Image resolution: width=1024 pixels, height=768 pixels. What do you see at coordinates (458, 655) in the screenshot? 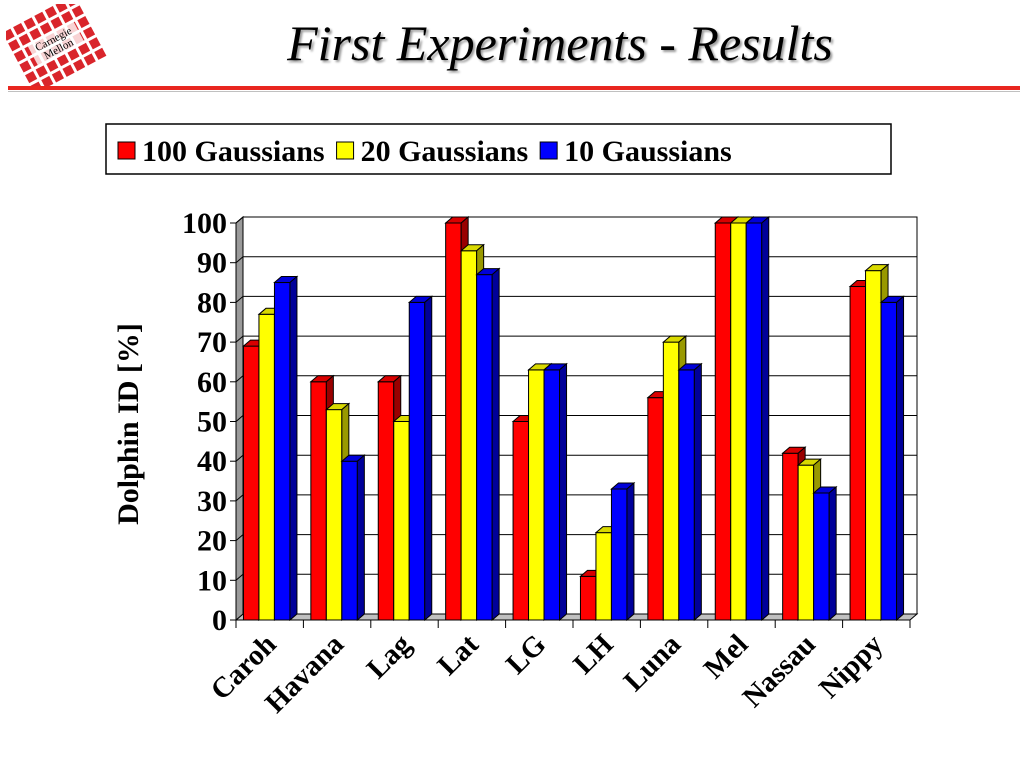
I see `x-tick-label: Lat` at bounding box center [458, 655].